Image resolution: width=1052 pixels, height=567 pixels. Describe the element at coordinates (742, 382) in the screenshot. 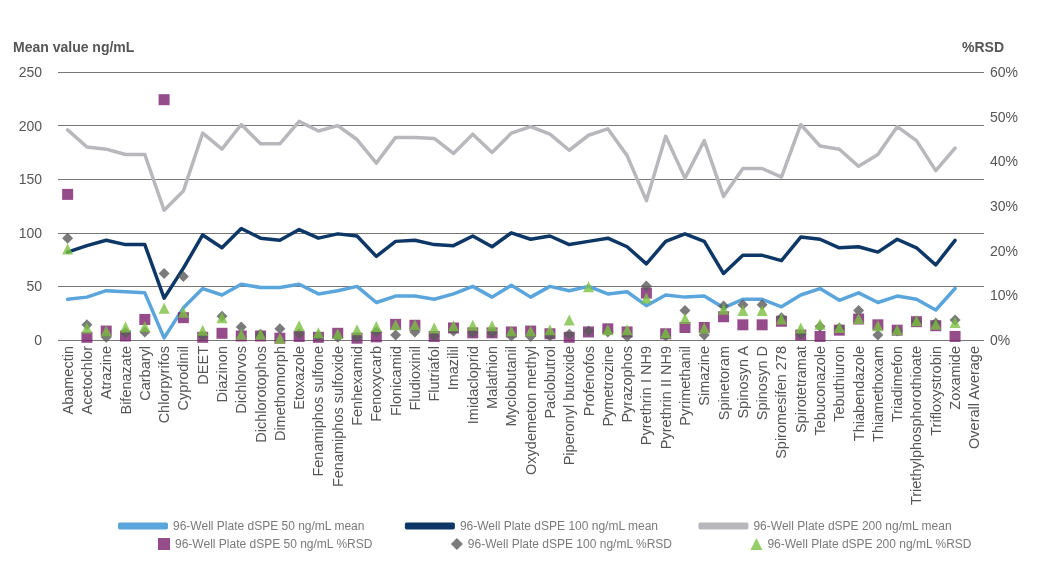

I see `x-tick-label: Spinosyn A` at that location.